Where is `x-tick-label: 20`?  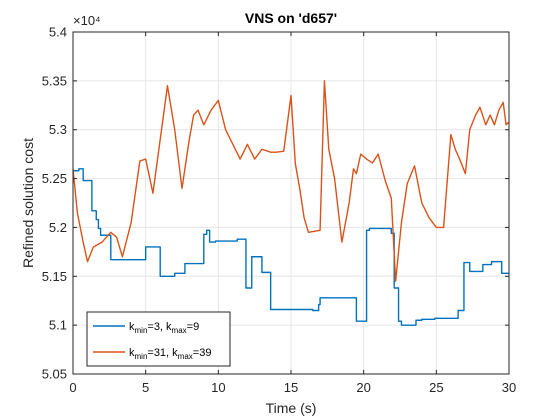 x-tick-label: 20 is located at coordinates (363, 387).